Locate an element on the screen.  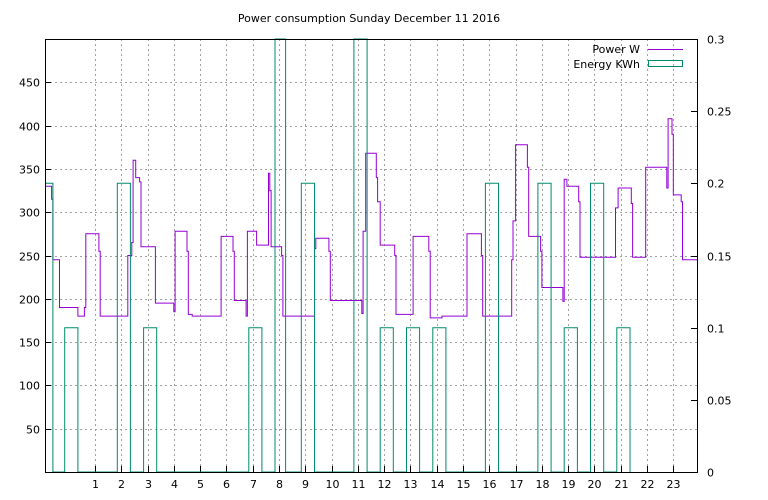
x-tick-label: 11 is located at coordinates (359, 484).